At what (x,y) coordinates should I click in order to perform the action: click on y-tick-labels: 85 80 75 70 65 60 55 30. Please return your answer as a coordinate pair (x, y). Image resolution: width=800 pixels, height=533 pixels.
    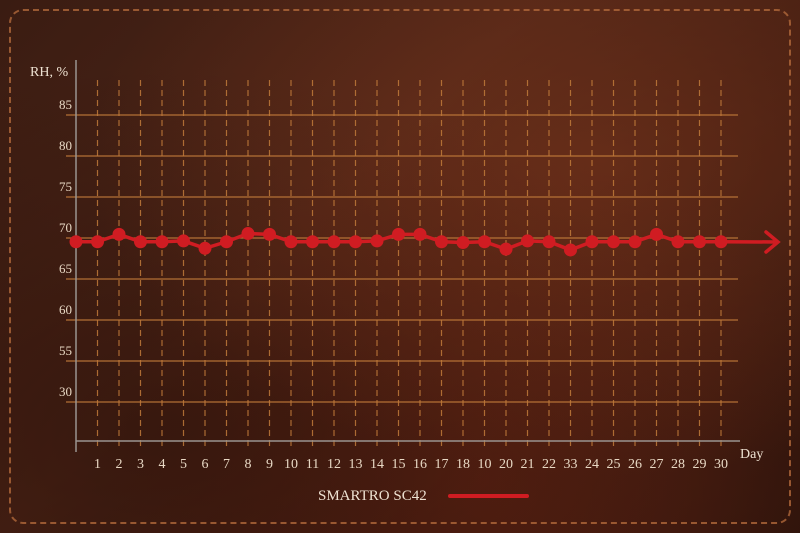
    Looking at the image, I should click on (65, 248).